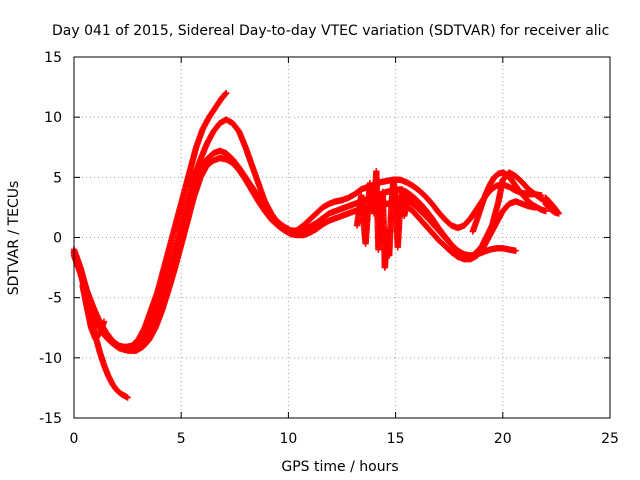 Image resolution: width=640 pixels, height=480 pixels. I want to click on y-tick-label: 15, so click(53, 58).